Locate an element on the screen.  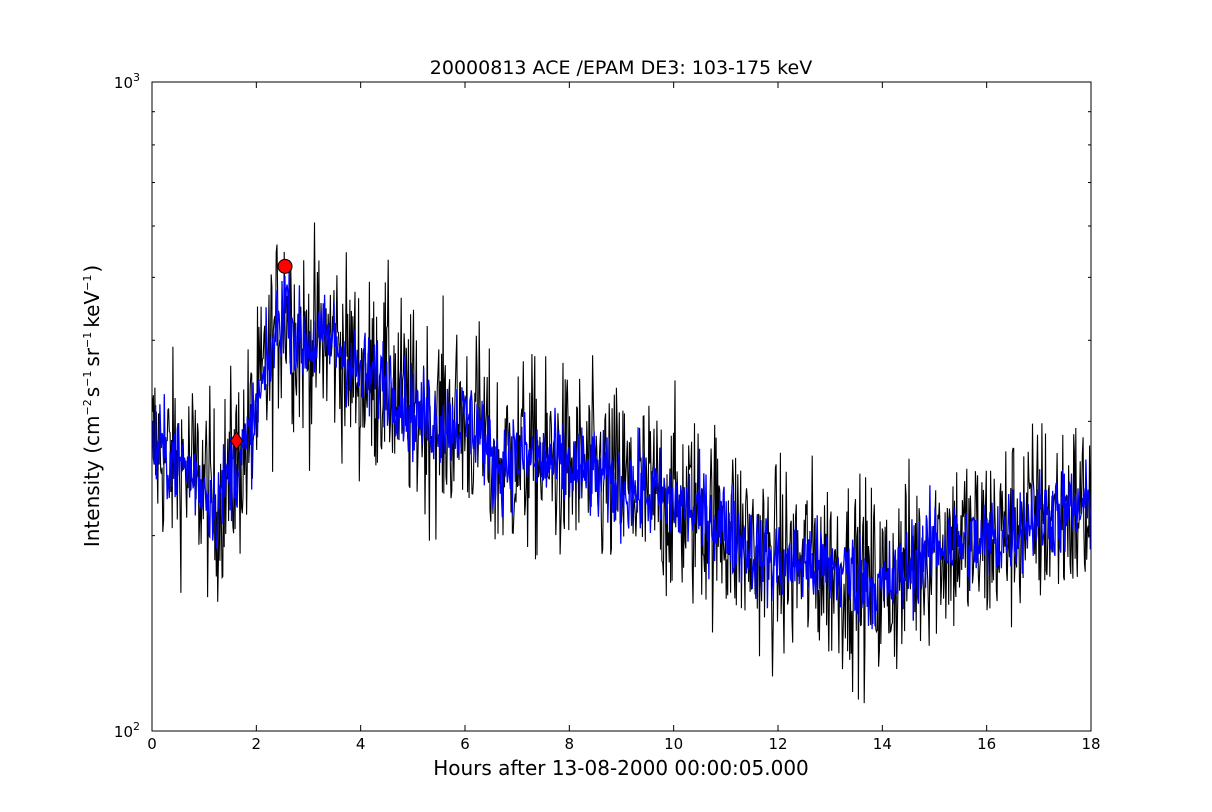
onset-marker is located at coordinates (236, 440).